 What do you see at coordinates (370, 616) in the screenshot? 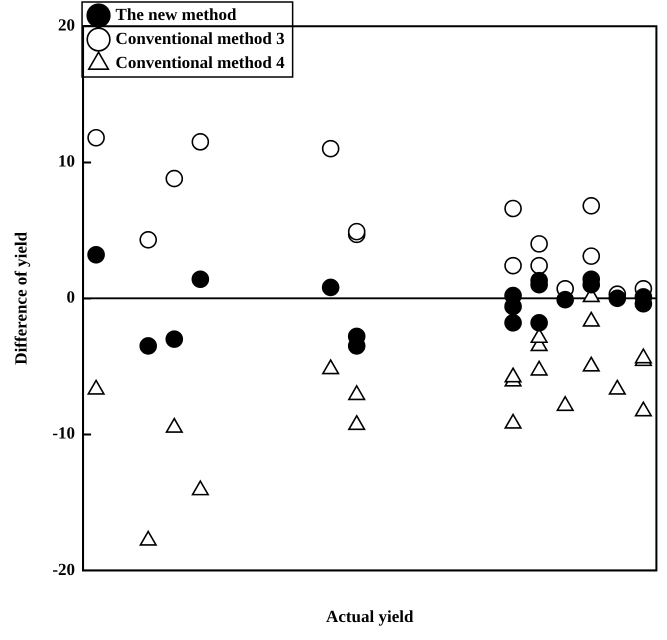
I see `x-axis-title: Actual yield` at bounding box center [370, 616].